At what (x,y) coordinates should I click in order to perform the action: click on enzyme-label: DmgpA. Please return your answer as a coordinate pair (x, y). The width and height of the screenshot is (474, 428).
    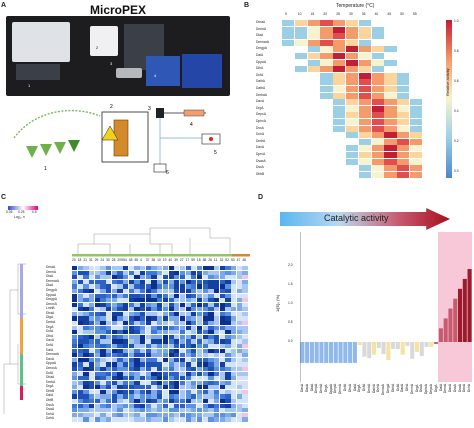
    Looking at the image, I should click on (51, 299).